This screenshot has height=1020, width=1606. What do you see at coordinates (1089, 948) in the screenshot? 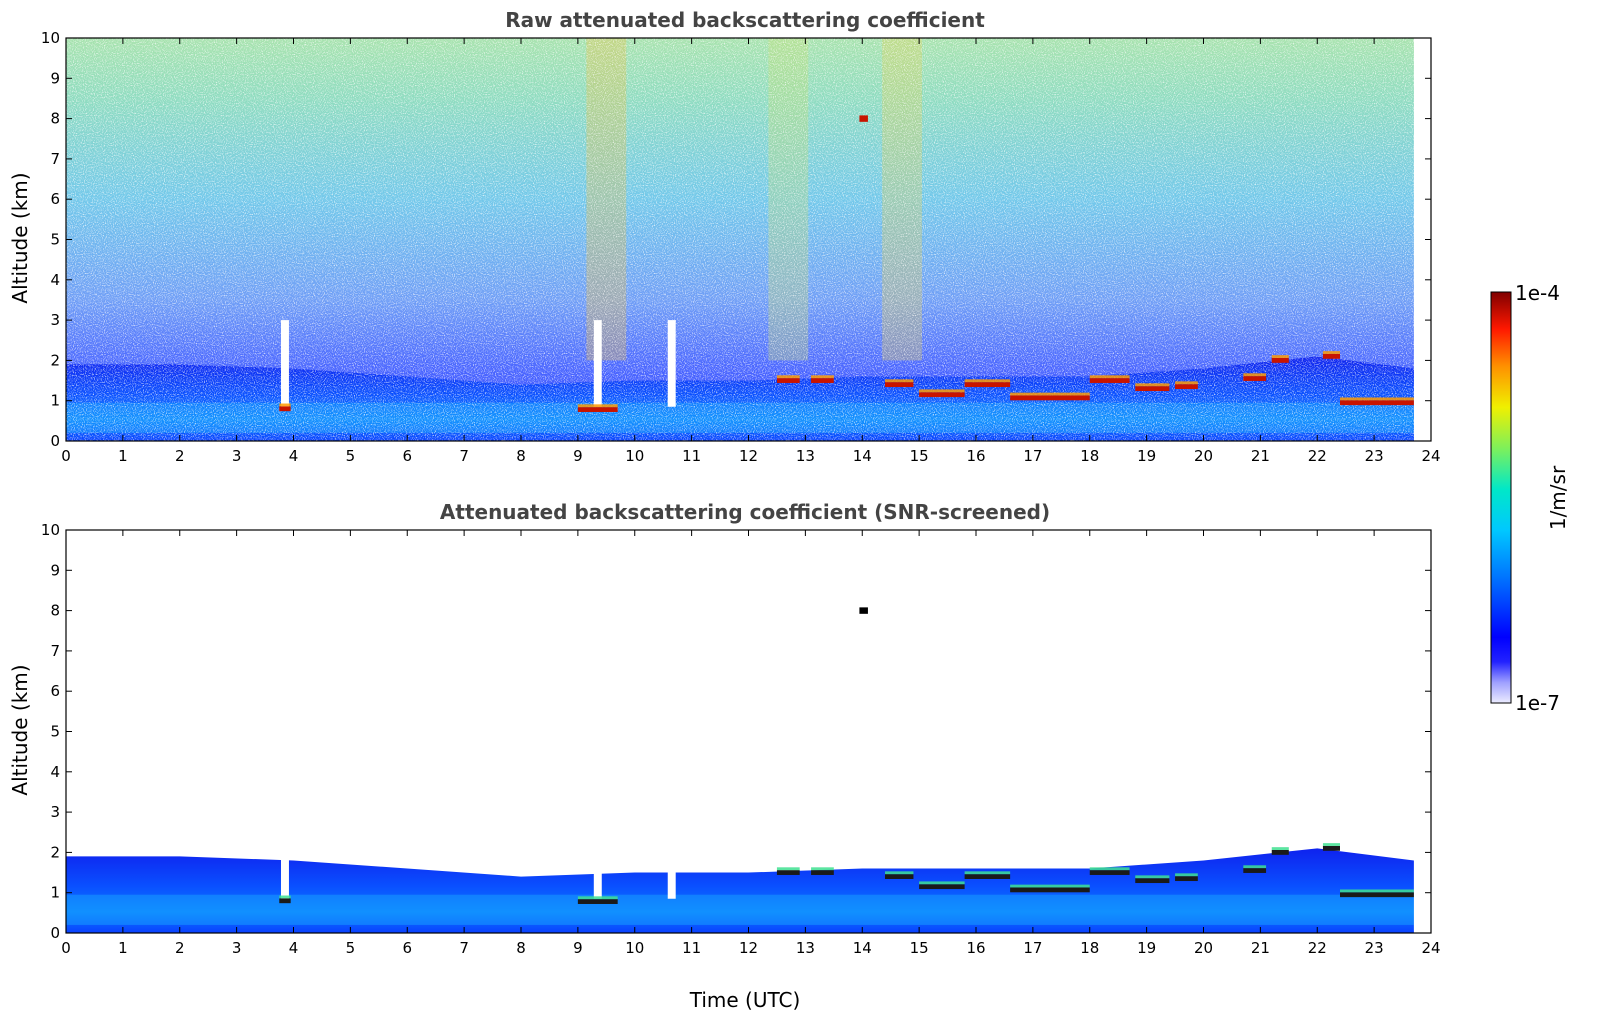
I see `x-tick-label: 18` at bounding box center [1089, 948].